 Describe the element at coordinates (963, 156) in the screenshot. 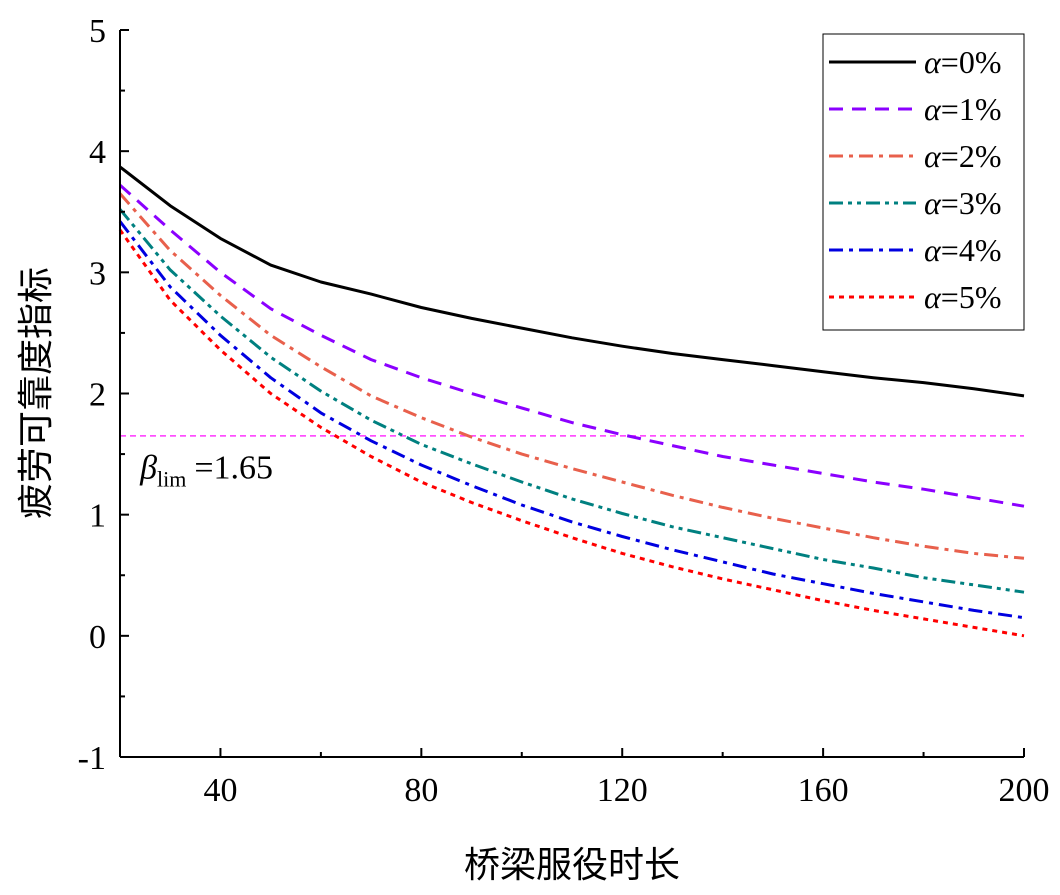

I see `legend-label: α=2%` at that location.